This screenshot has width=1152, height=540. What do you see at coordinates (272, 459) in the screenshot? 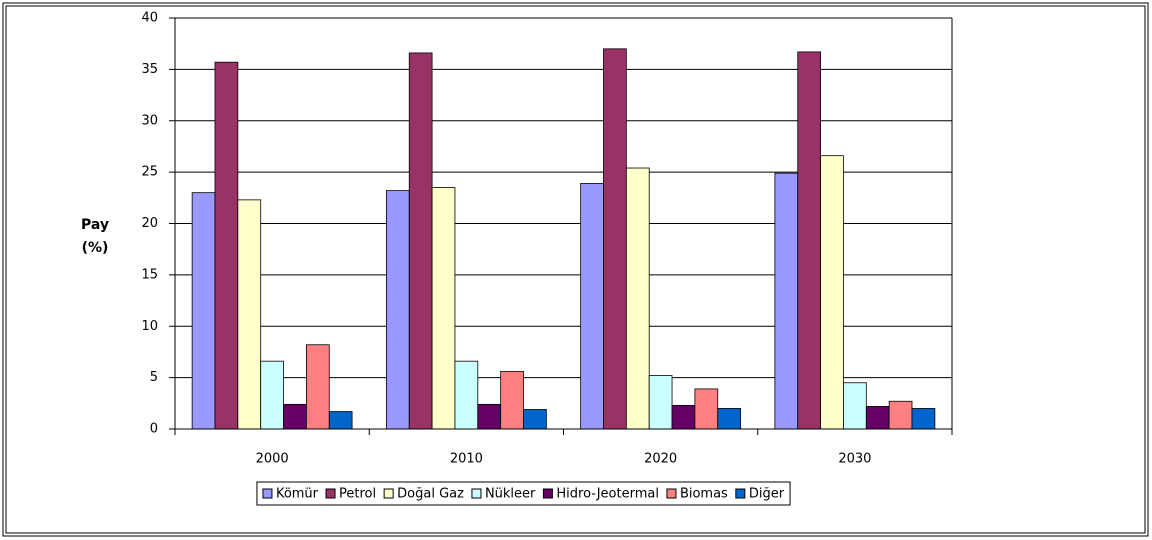
I see `x-tick-label: 2000` at bounding box center [272, 459].